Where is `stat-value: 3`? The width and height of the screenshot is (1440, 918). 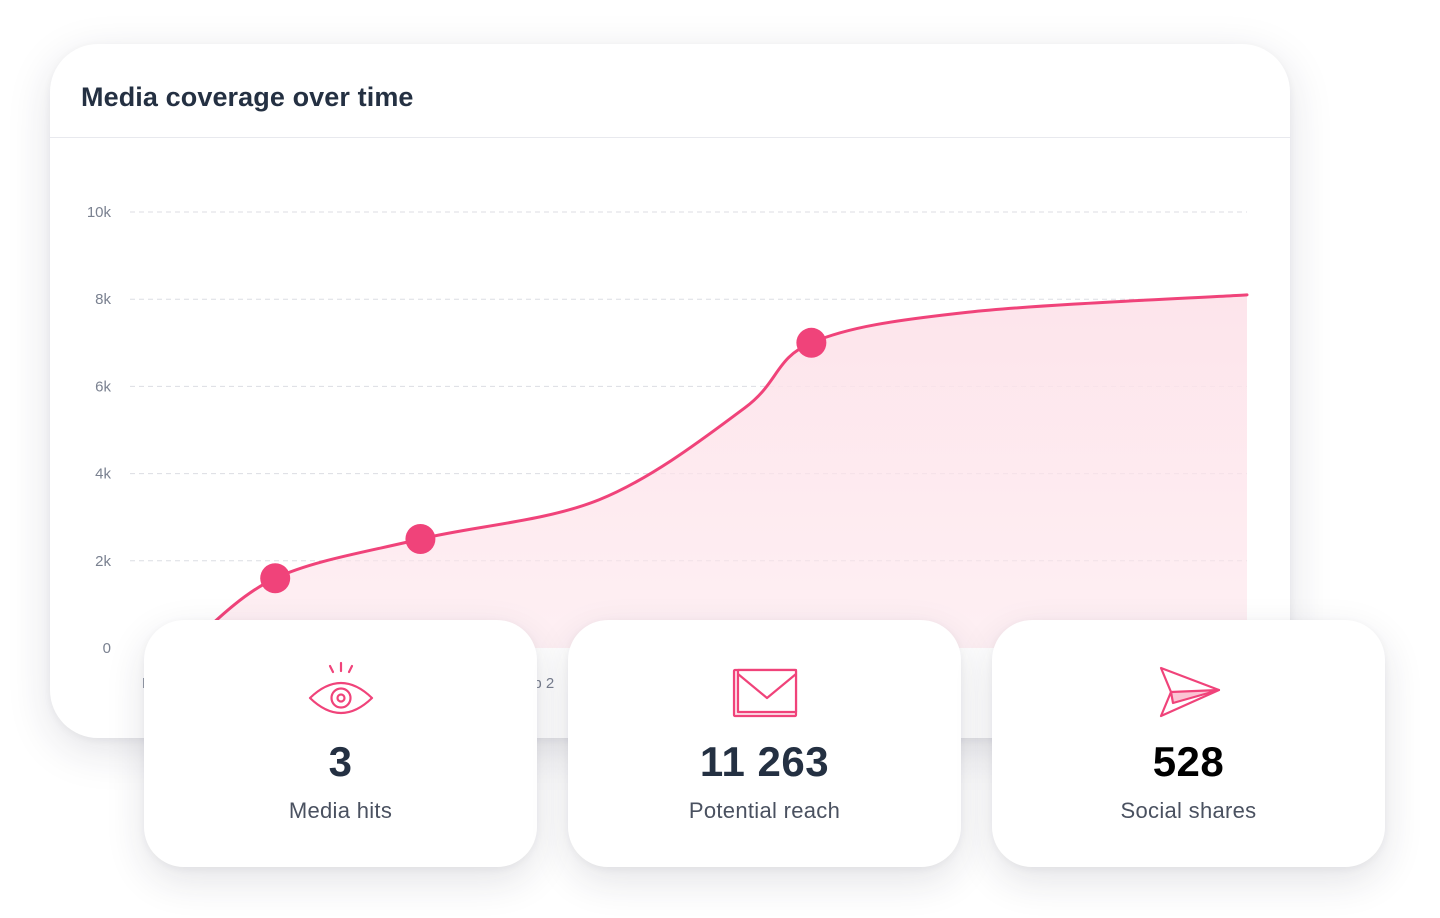 stat-value: 3 is located at coordinates (340, 761).